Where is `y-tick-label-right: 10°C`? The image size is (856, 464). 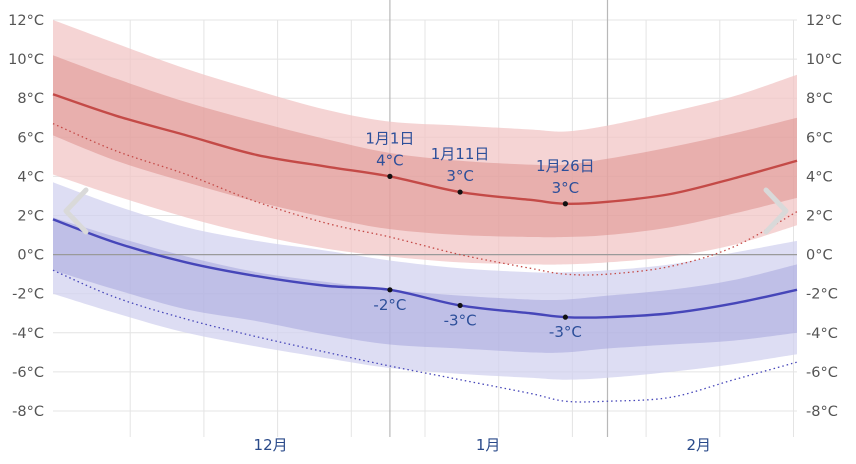
y-tick-label-right: 10°C is located at coordinates (824, 60).